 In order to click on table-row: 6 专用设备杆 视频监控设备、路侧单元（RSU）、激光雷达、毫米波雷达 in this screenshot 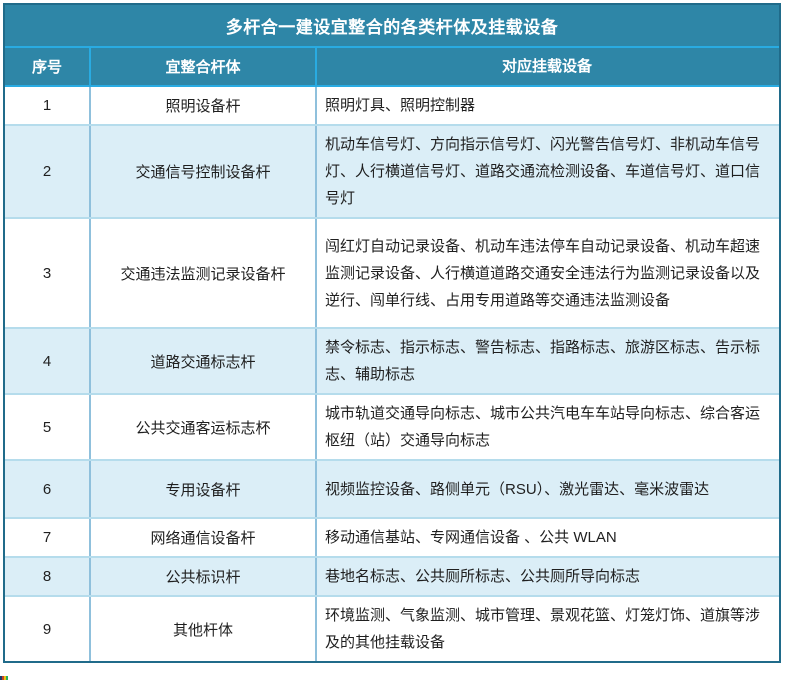, I will do `click(392, 490)`.